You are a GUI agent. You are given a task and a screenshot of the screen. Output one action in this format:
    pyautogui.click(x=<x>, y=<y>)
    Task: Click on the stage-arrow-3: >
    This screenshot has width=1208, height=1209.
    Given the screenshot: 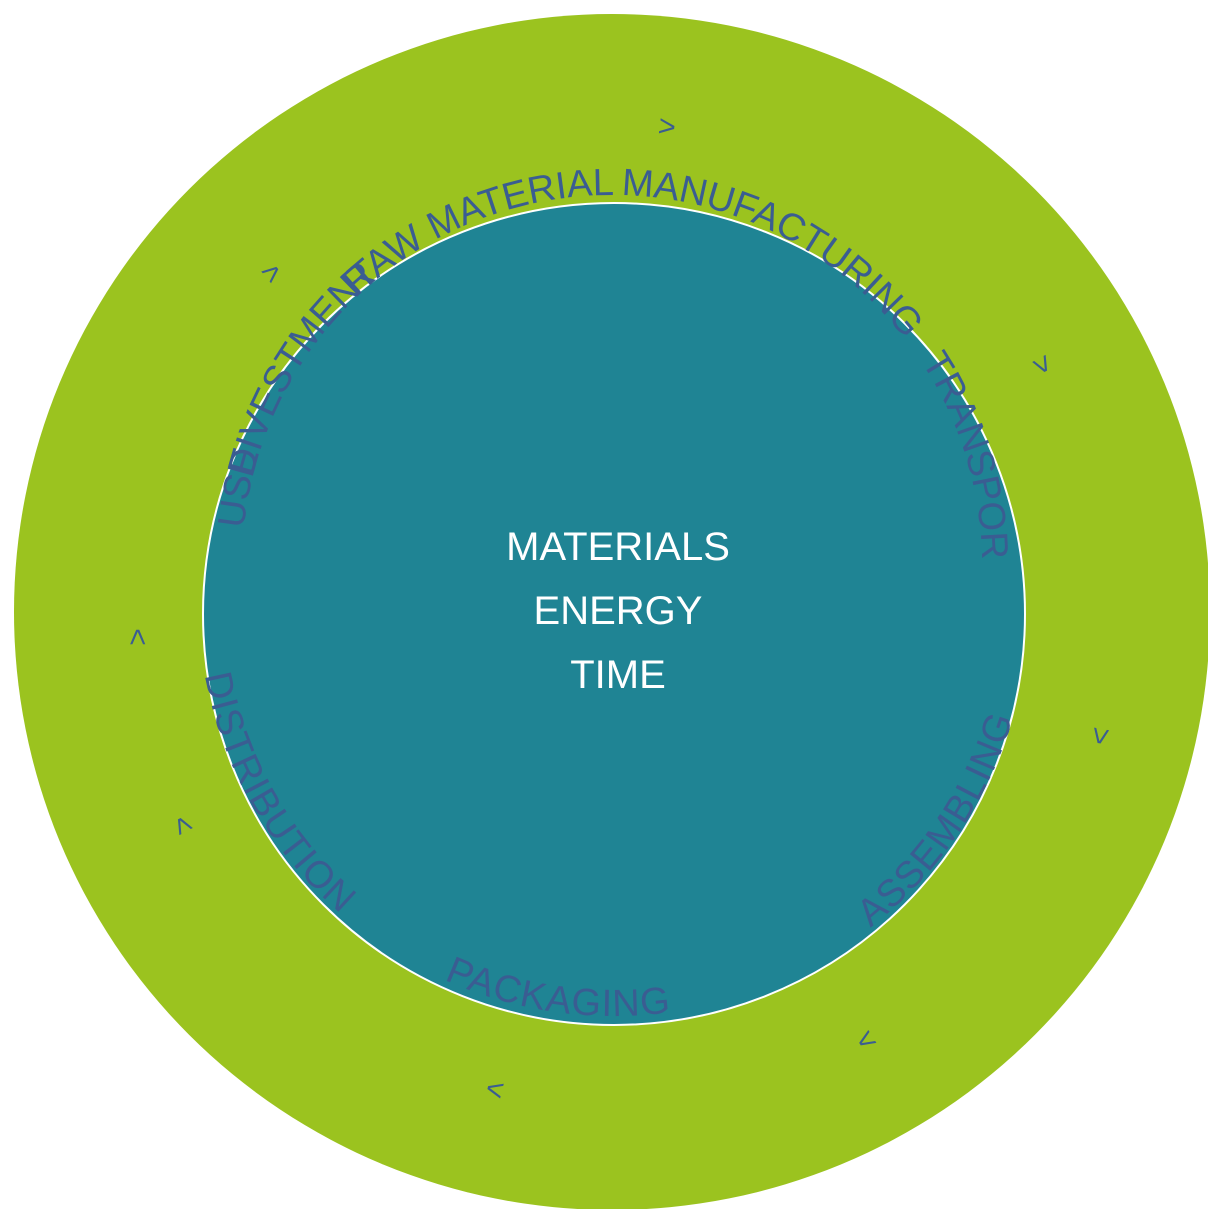 What is the action you would take?
    pyautogui.click(x=1100, y=736)
    